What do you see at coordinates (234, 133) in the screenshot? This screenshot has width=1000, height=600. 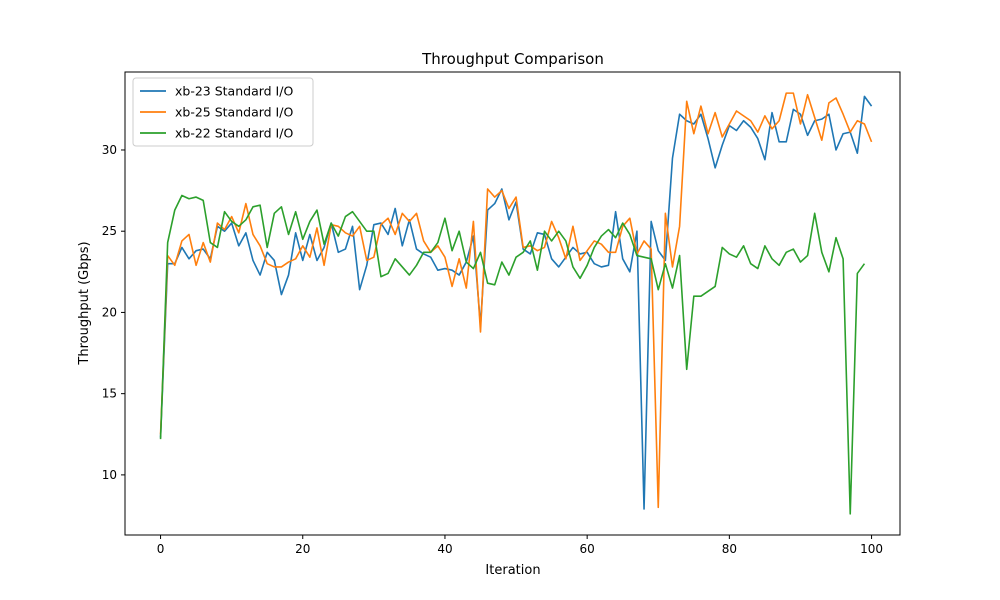 I see `legend-label: xb-22 Standard I/O` at bounding box center [234, 133].